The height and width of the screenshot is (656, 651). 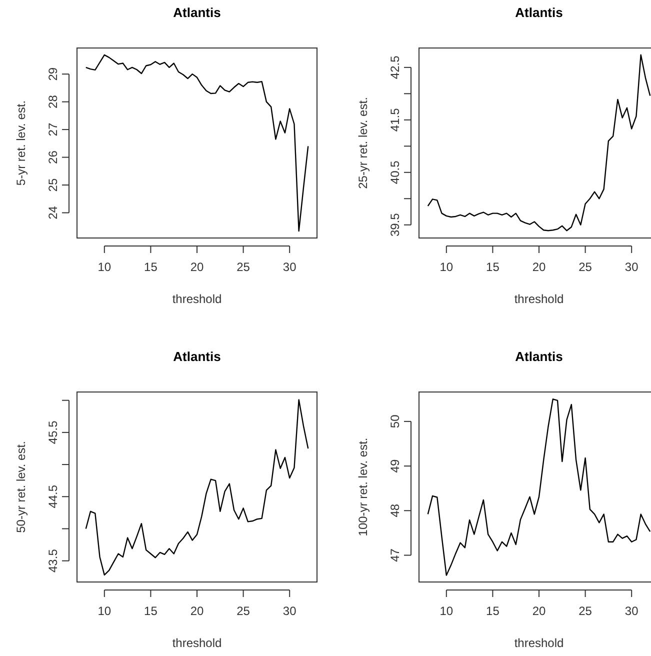 I want to click on y-tick-label: 47, so click(x=395, y=555).